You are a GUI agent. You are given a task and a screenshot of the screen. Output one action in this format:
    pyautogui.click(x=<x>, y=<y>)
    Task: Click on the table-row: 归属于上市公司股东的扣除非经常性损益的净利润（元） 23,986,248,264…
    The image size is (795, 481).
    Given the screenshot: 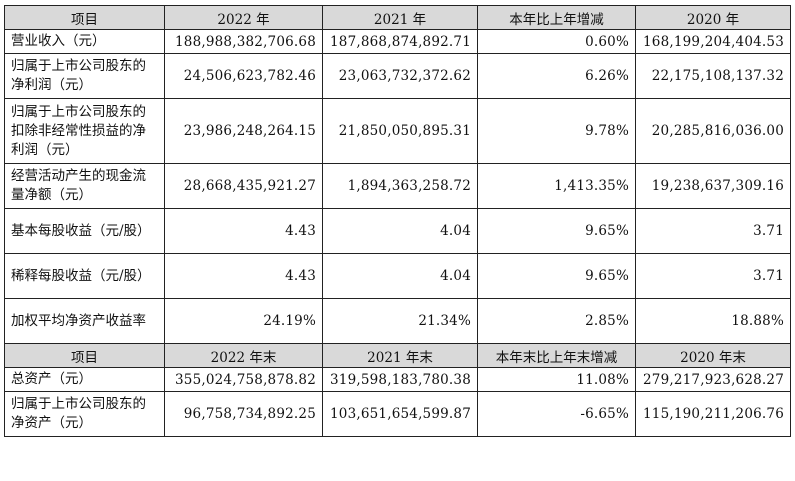 What is the action you would take?
    pyautogui.click(x=397, y=131)
    